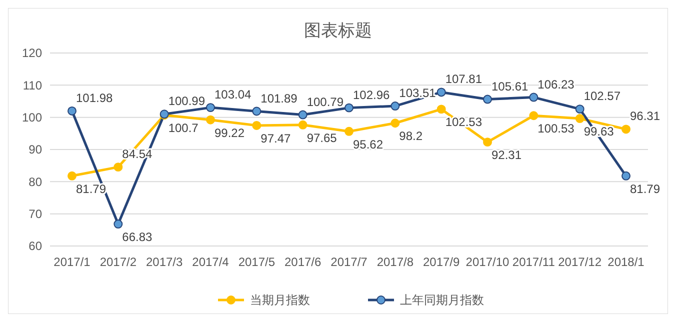  Describe the element at coordinates (510, 86) in the screenshot. I see `data-label: 105.61` at that location.